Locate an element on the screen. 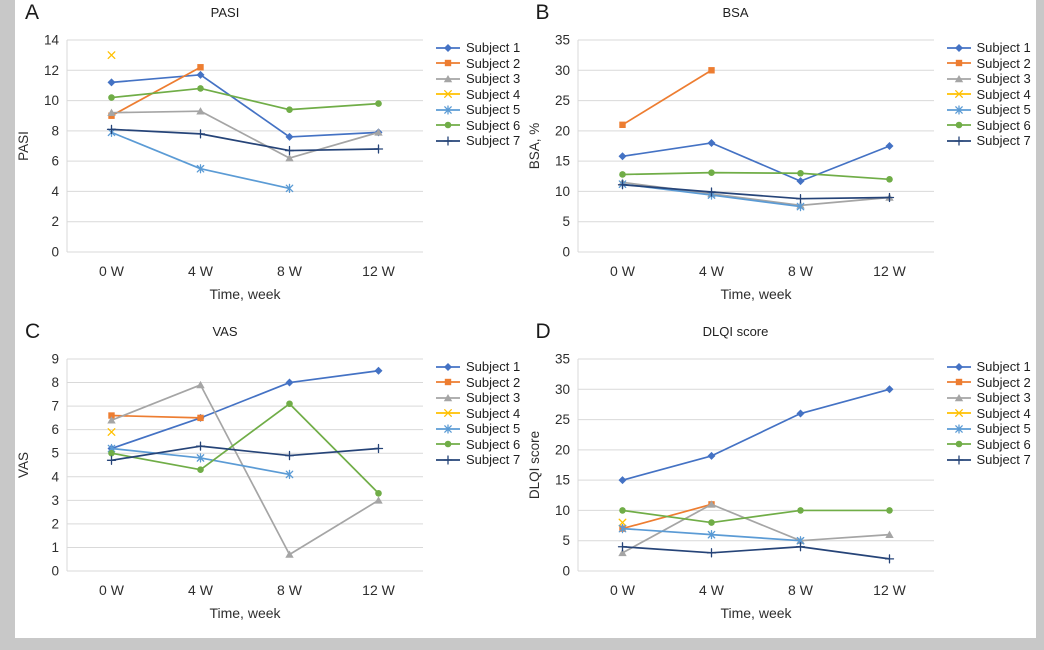  chart-title: DLQI score is located at coordinates (735, 331).